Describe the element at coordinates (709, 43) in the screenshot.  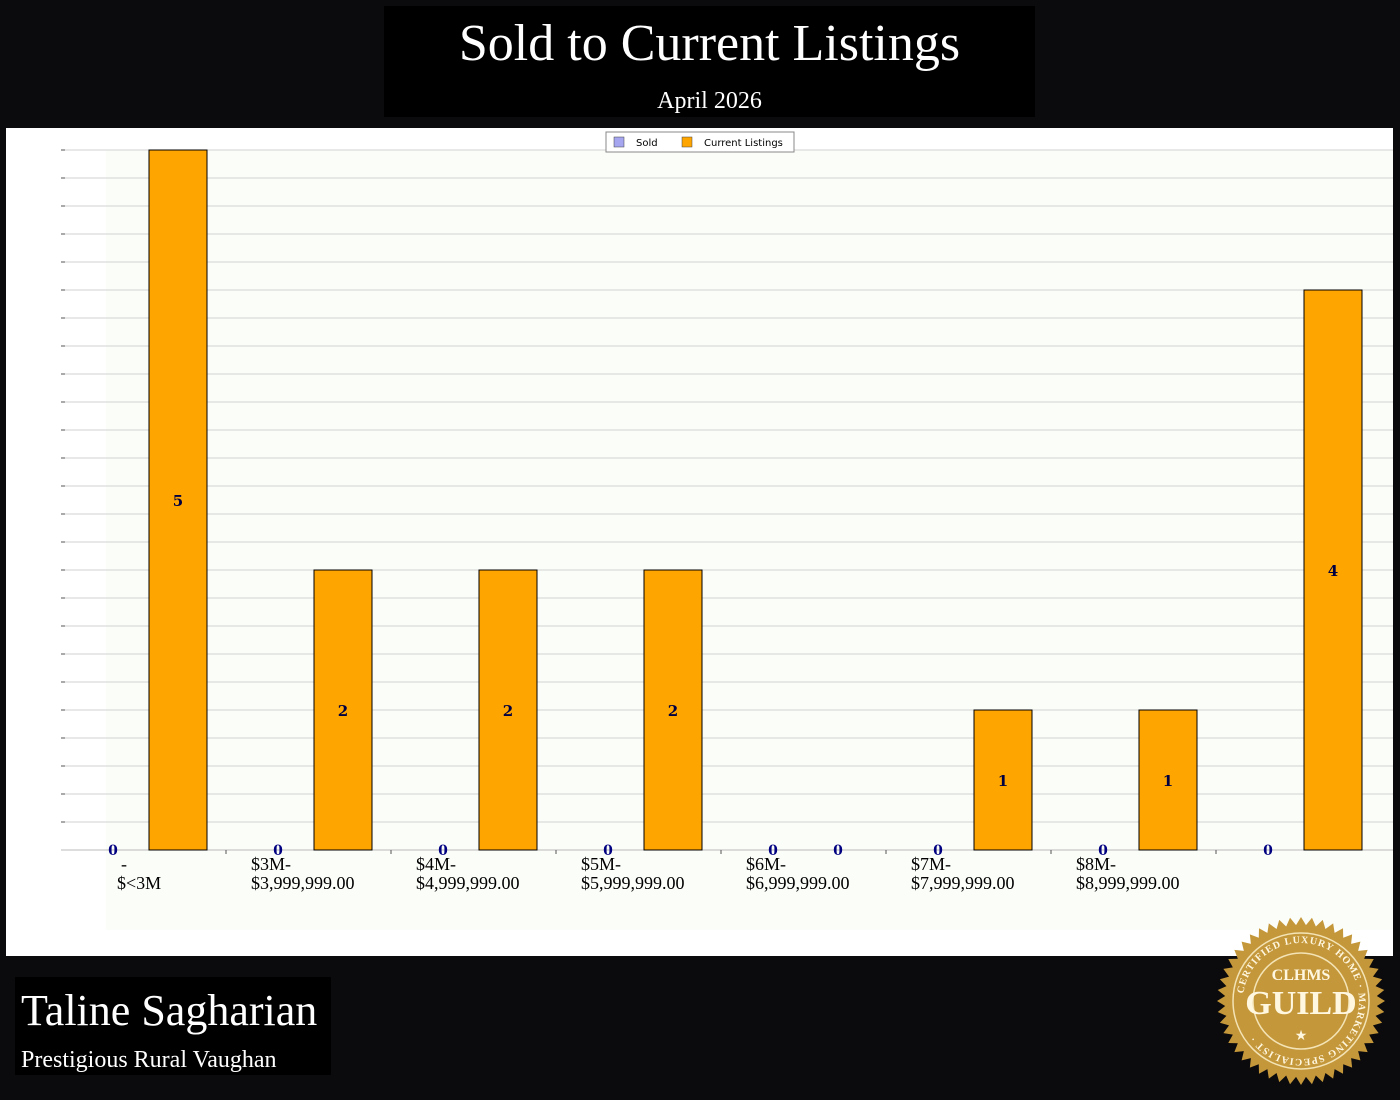
I see `chart-title: Sold to Current Listings` at that location.